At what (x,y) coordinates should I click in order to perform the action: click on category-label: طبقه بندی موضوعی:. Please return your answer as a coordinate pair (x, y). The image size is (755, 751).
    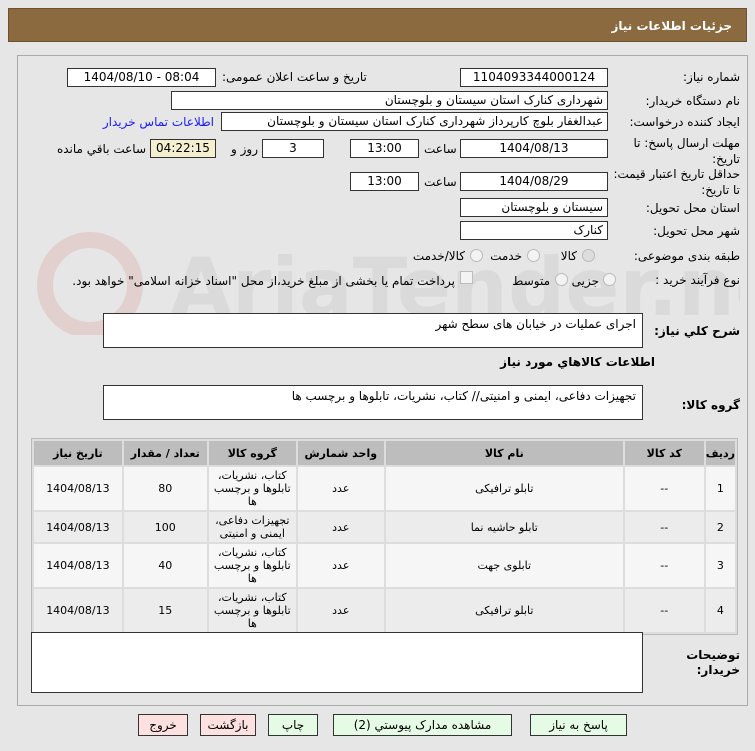
    Looking at the image, I should click on (686, 256).